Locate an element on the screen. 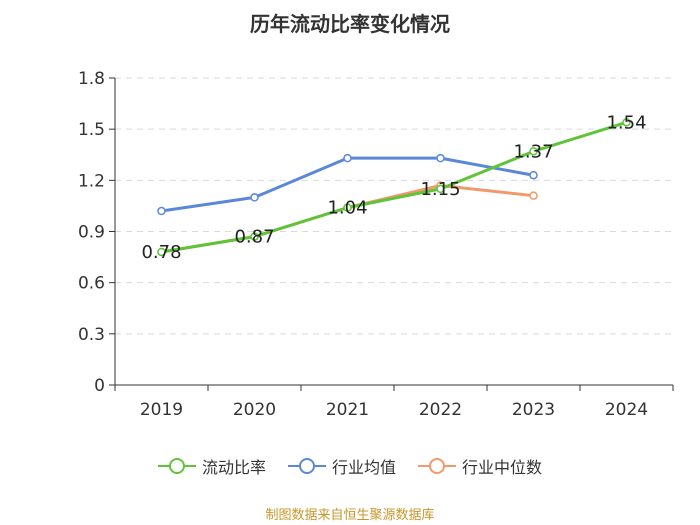  legend-item-current-ratio: 流动比率 is located at coordinates (211, 466).